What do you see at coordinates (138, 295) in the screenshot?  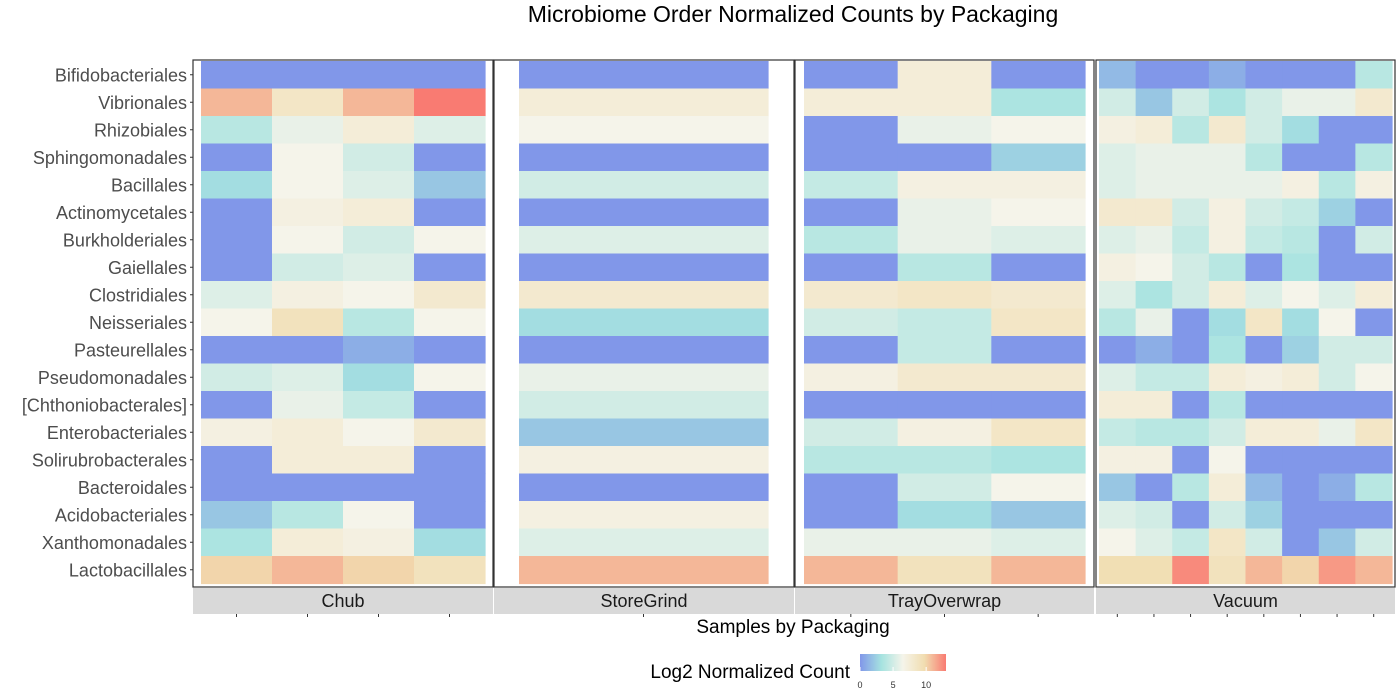 I see `row-label: Clostridiales` at bounding box center [138, 295].